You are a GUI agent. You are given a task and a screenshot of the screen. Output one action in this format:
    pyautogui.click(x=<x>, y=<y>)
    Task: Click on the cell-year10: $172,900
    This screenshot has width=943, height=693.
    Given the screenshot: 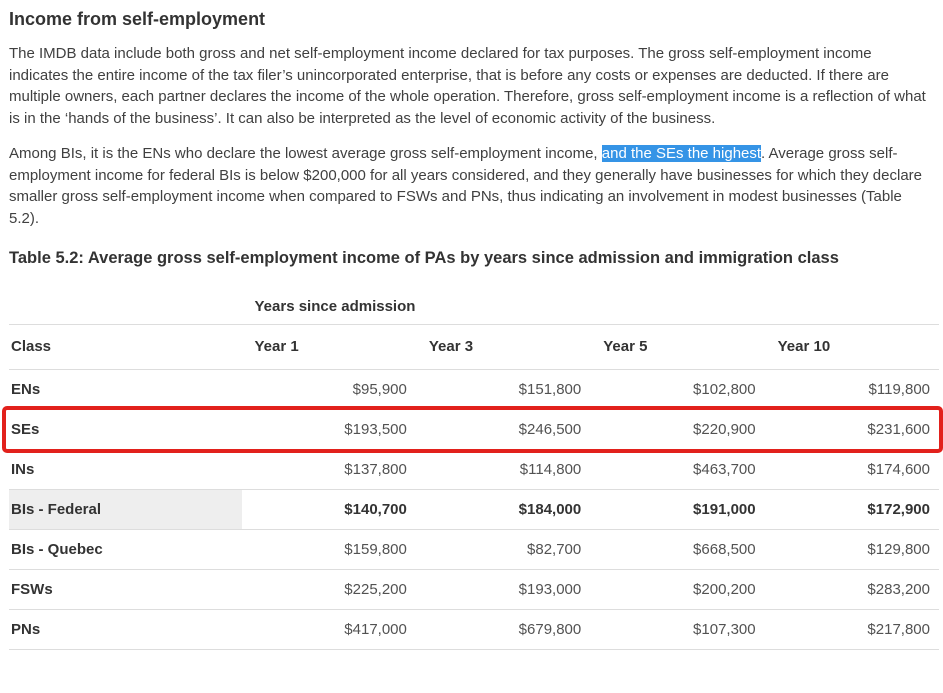 What is the action you would take?
    pyautogui.click(x=851, y=509)
    